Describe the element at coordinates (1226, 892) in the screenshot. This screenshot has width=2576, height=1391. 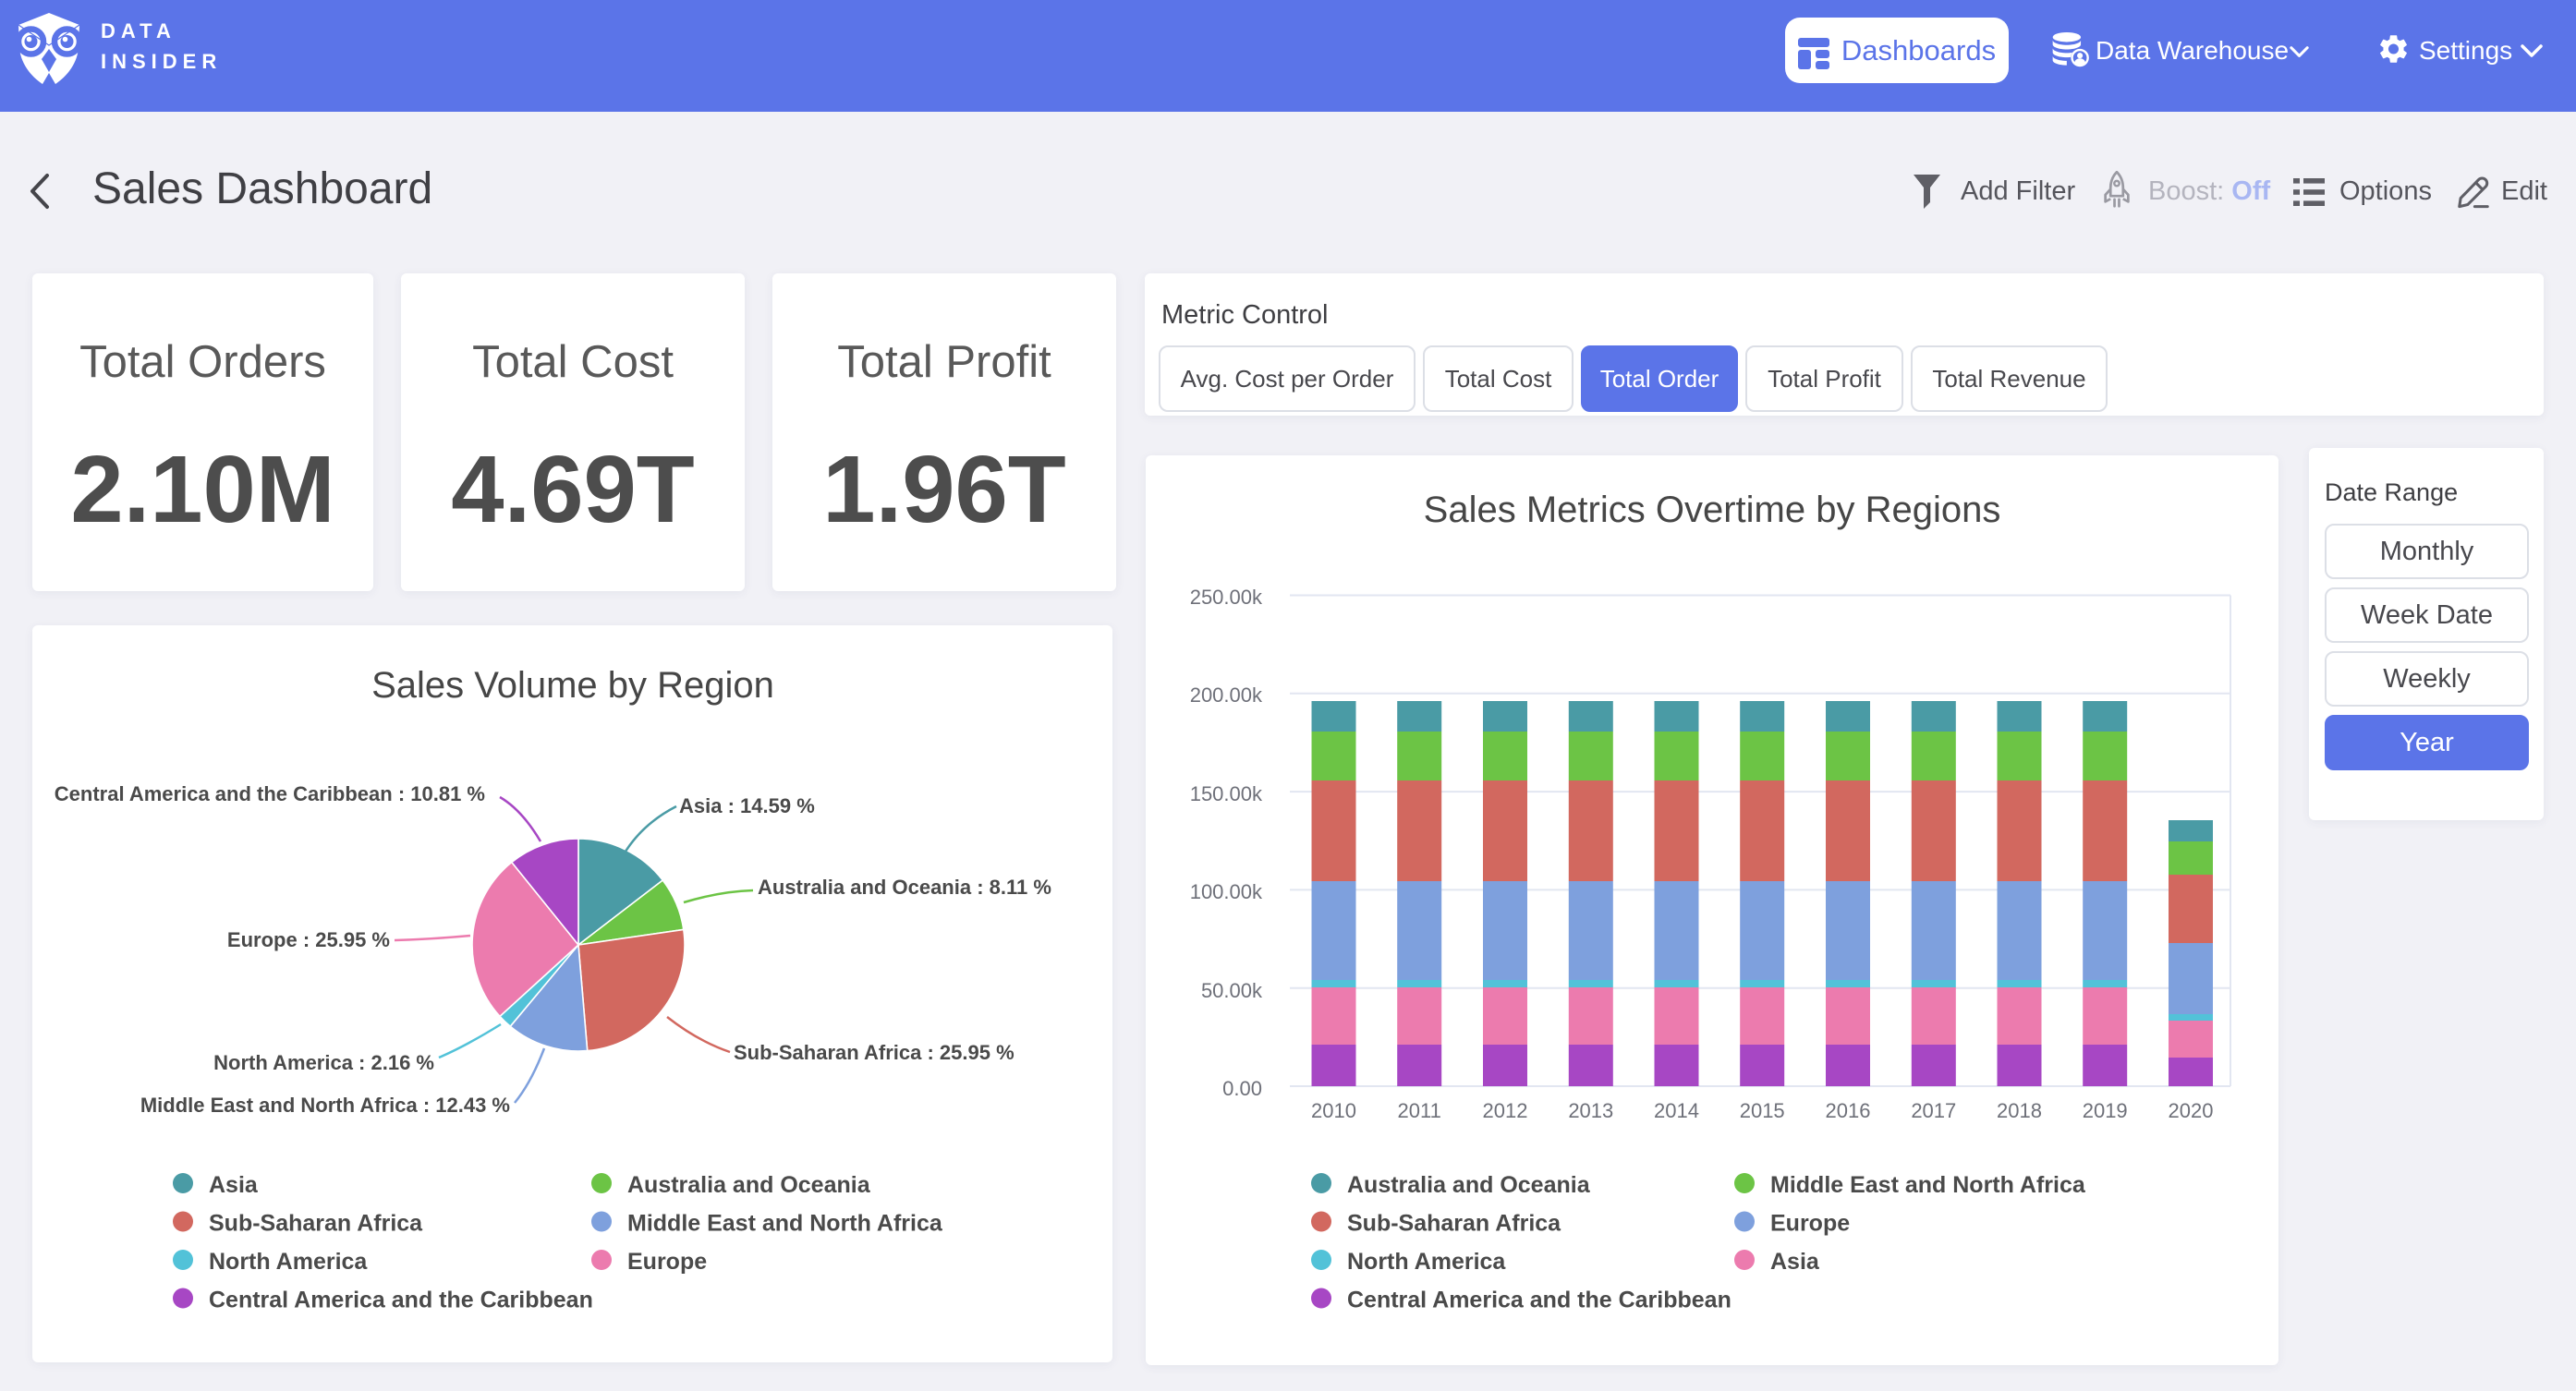
I see `svg-text: 100.00k` at that location.